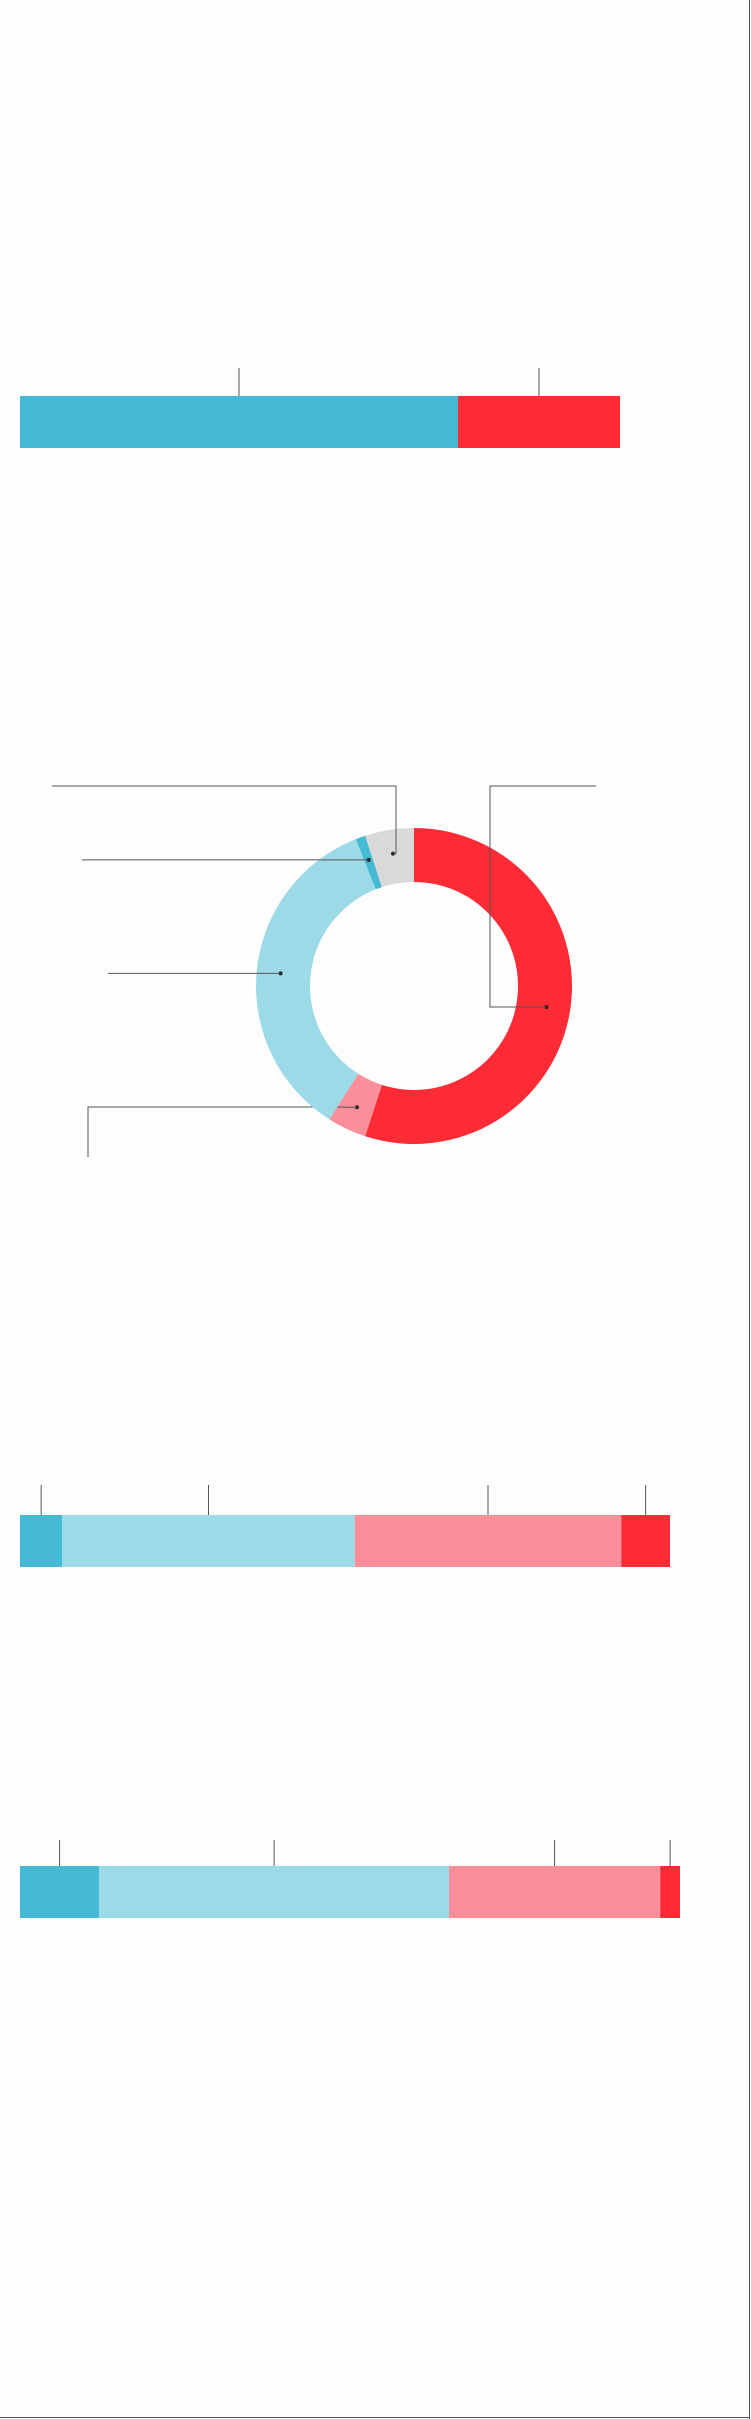 The height and width of the screenshot is (2419, 751). I want to click on frame-border-right, so click(749, 1209).